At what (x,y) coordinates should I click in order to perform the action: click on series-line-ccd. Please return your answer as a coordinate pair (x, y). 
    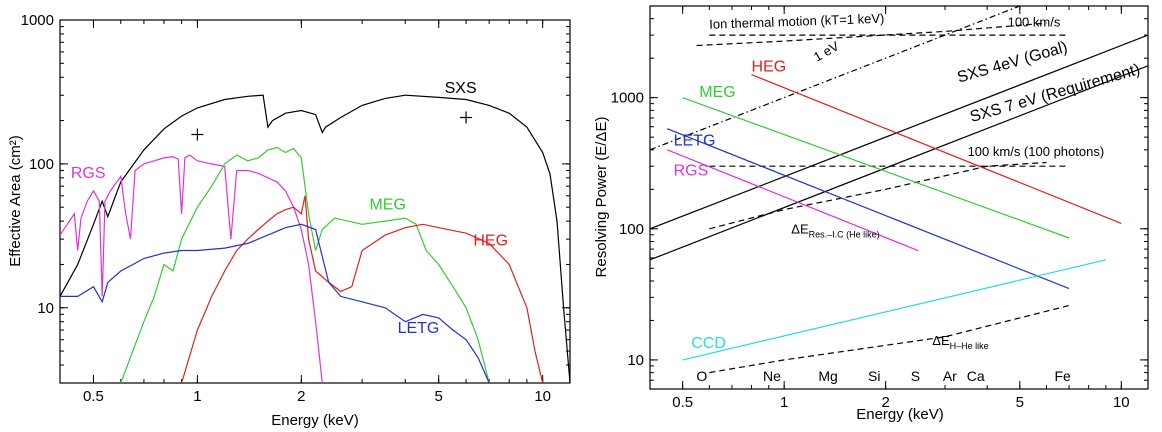
    Looking at the image, I should click on (894, 310).